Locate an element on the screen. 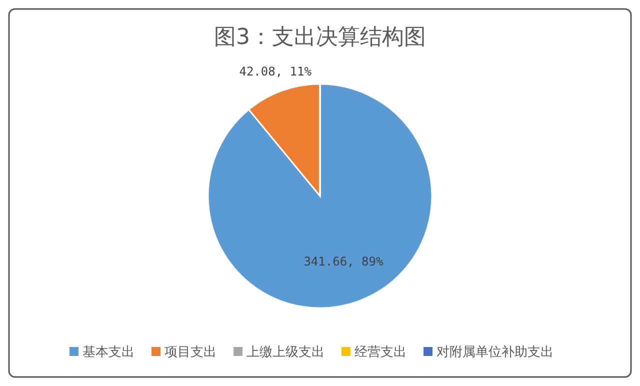  legend-label: 经营支出 is located at coordinates (380, 352).